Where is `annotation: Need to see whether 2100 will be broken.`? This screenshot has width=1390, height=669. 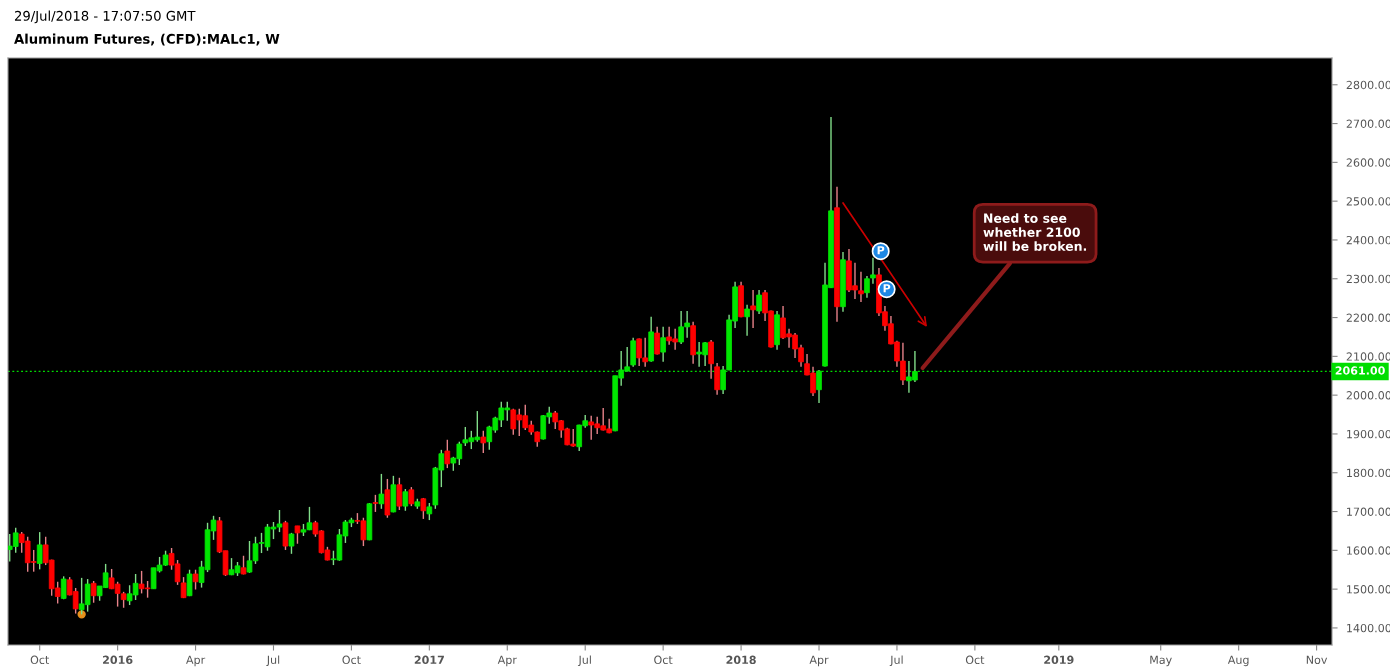 annotation: Need to see whether 2100 will be broken. is located at coordinates (1035, 232).